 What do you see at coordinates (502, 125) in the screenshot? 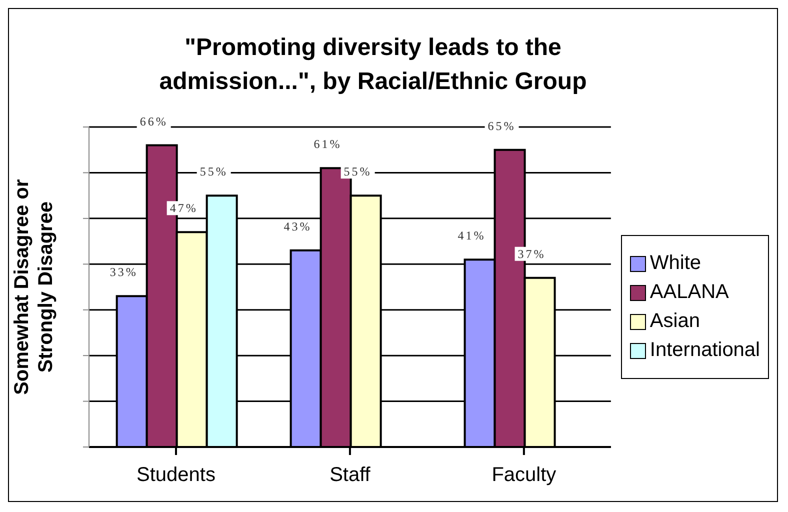
I see `data-label: 65%` at bounding box center [502, 125].